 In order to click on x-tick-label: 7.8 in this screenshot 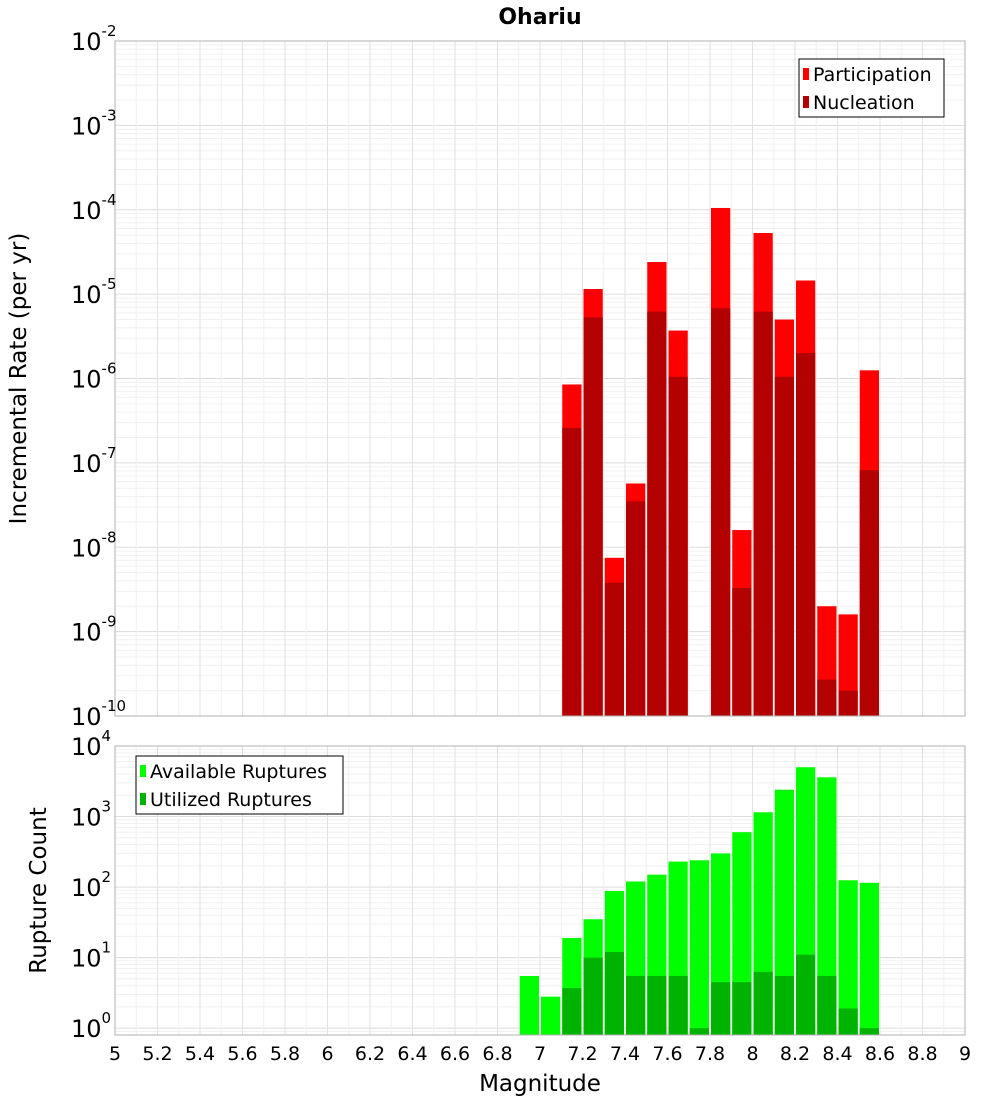, I will do `click(710, 1054)`.